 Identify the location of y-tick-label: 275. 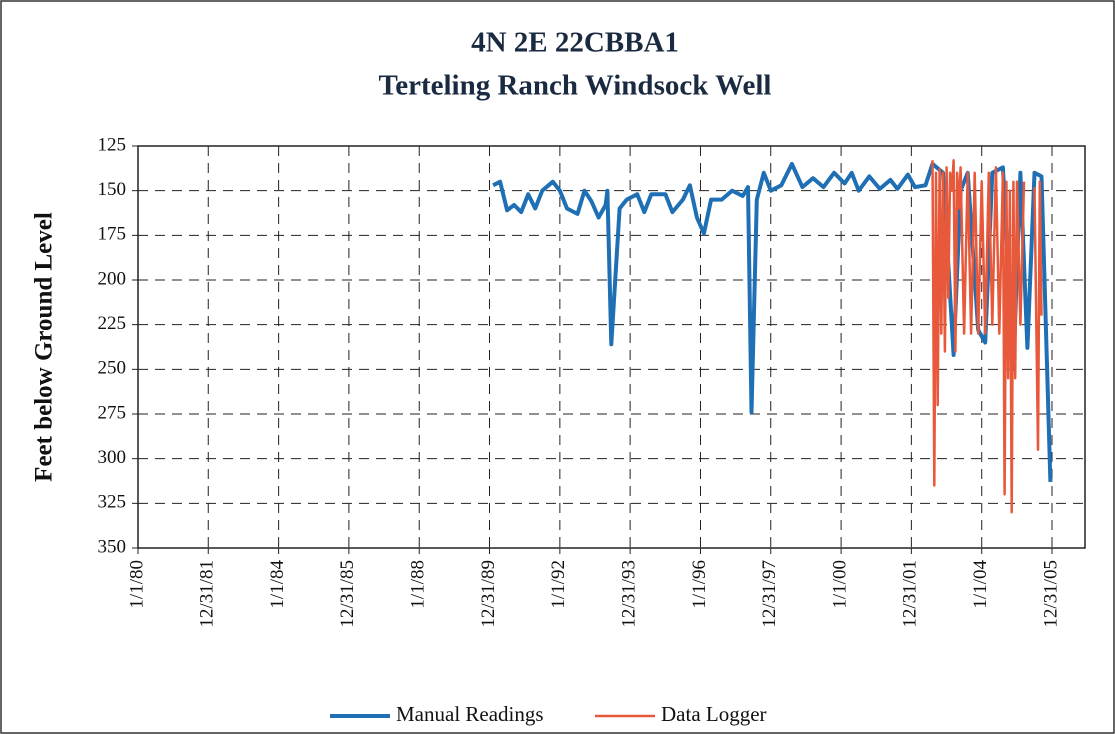
(112, 412).